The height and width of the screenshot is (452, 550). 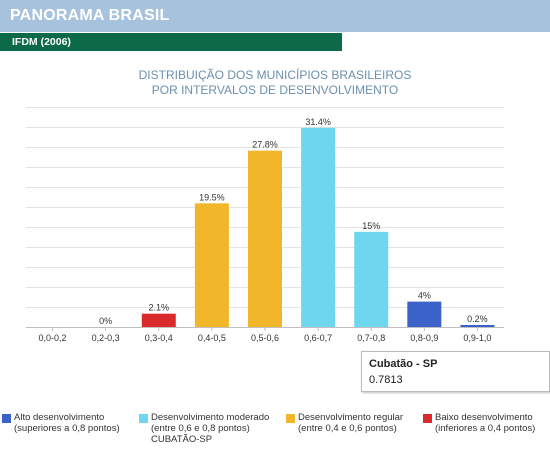 I want to click on x-tick-label: 0,4-0,5, so click(x=212, y=338).